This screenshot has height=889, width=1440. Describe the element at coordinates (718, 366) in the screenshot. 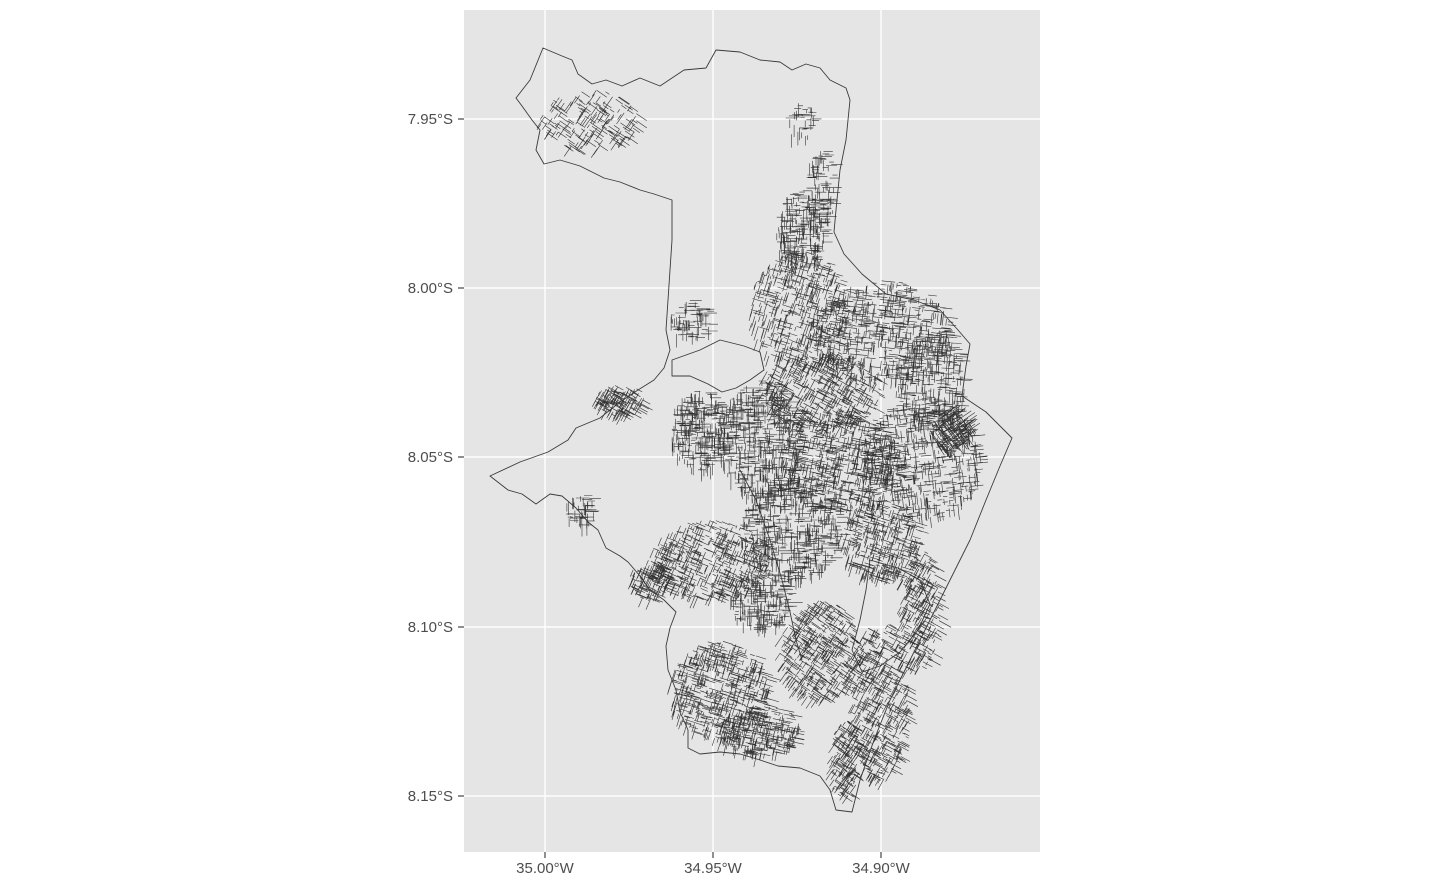

I see `river-channel` at that location.